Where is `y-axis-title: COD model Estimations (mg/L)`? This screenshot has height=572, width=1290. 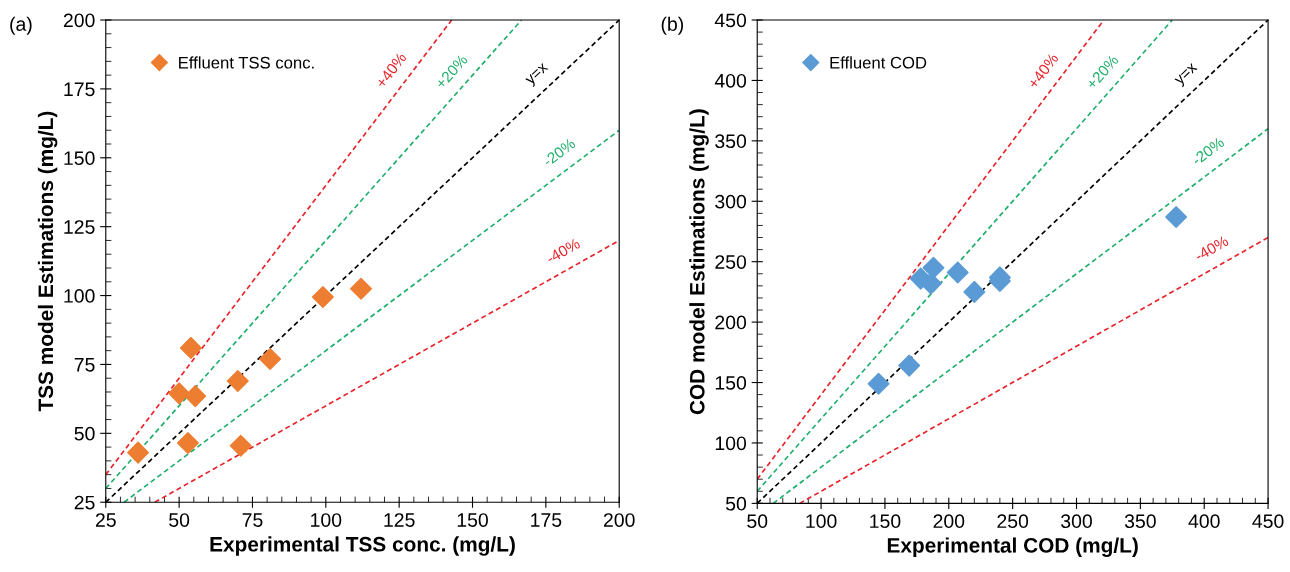 y-axis-title: COD model Estimations (mg/L) is located at coordinates (699, 262).